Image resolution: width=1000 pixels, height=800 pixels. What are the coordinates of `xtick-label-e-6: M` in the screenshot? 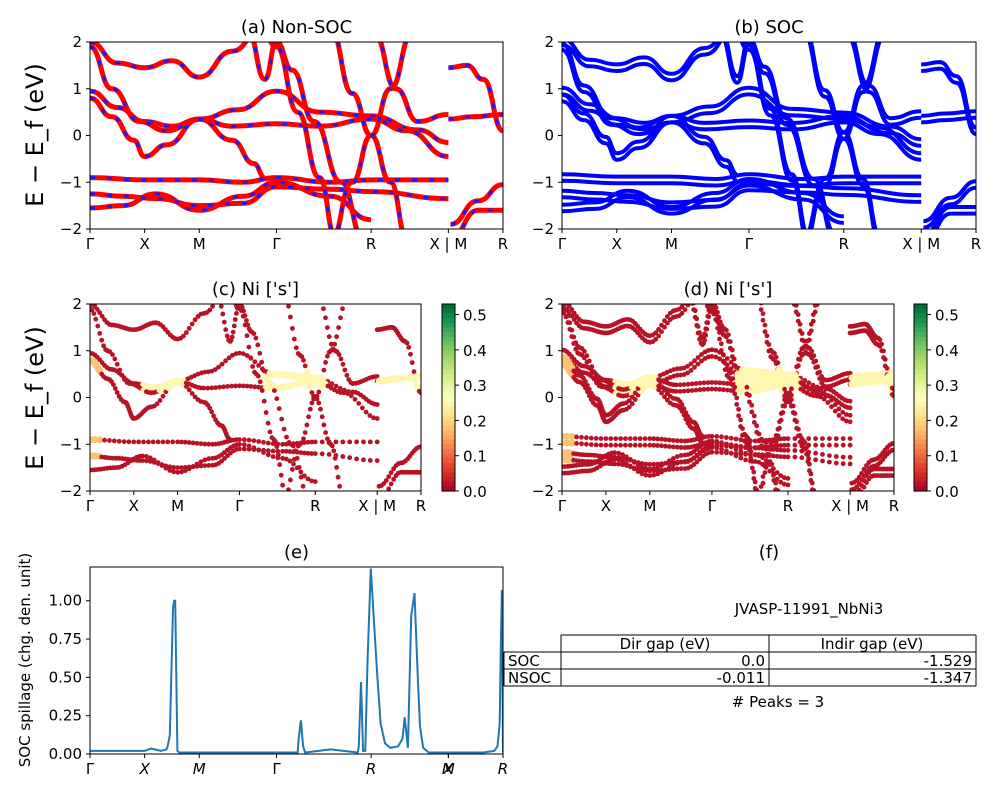 It's located at (448, 769).